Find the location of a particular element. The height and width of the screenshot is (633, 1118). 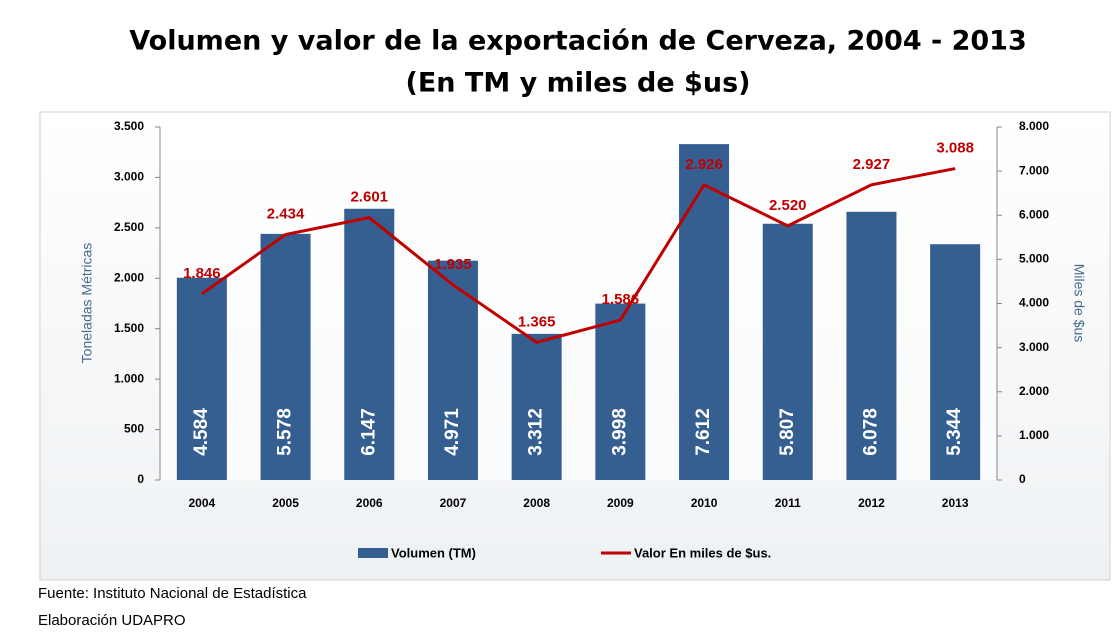

bar-label: 3.312 is located at coordinates (536, 432).